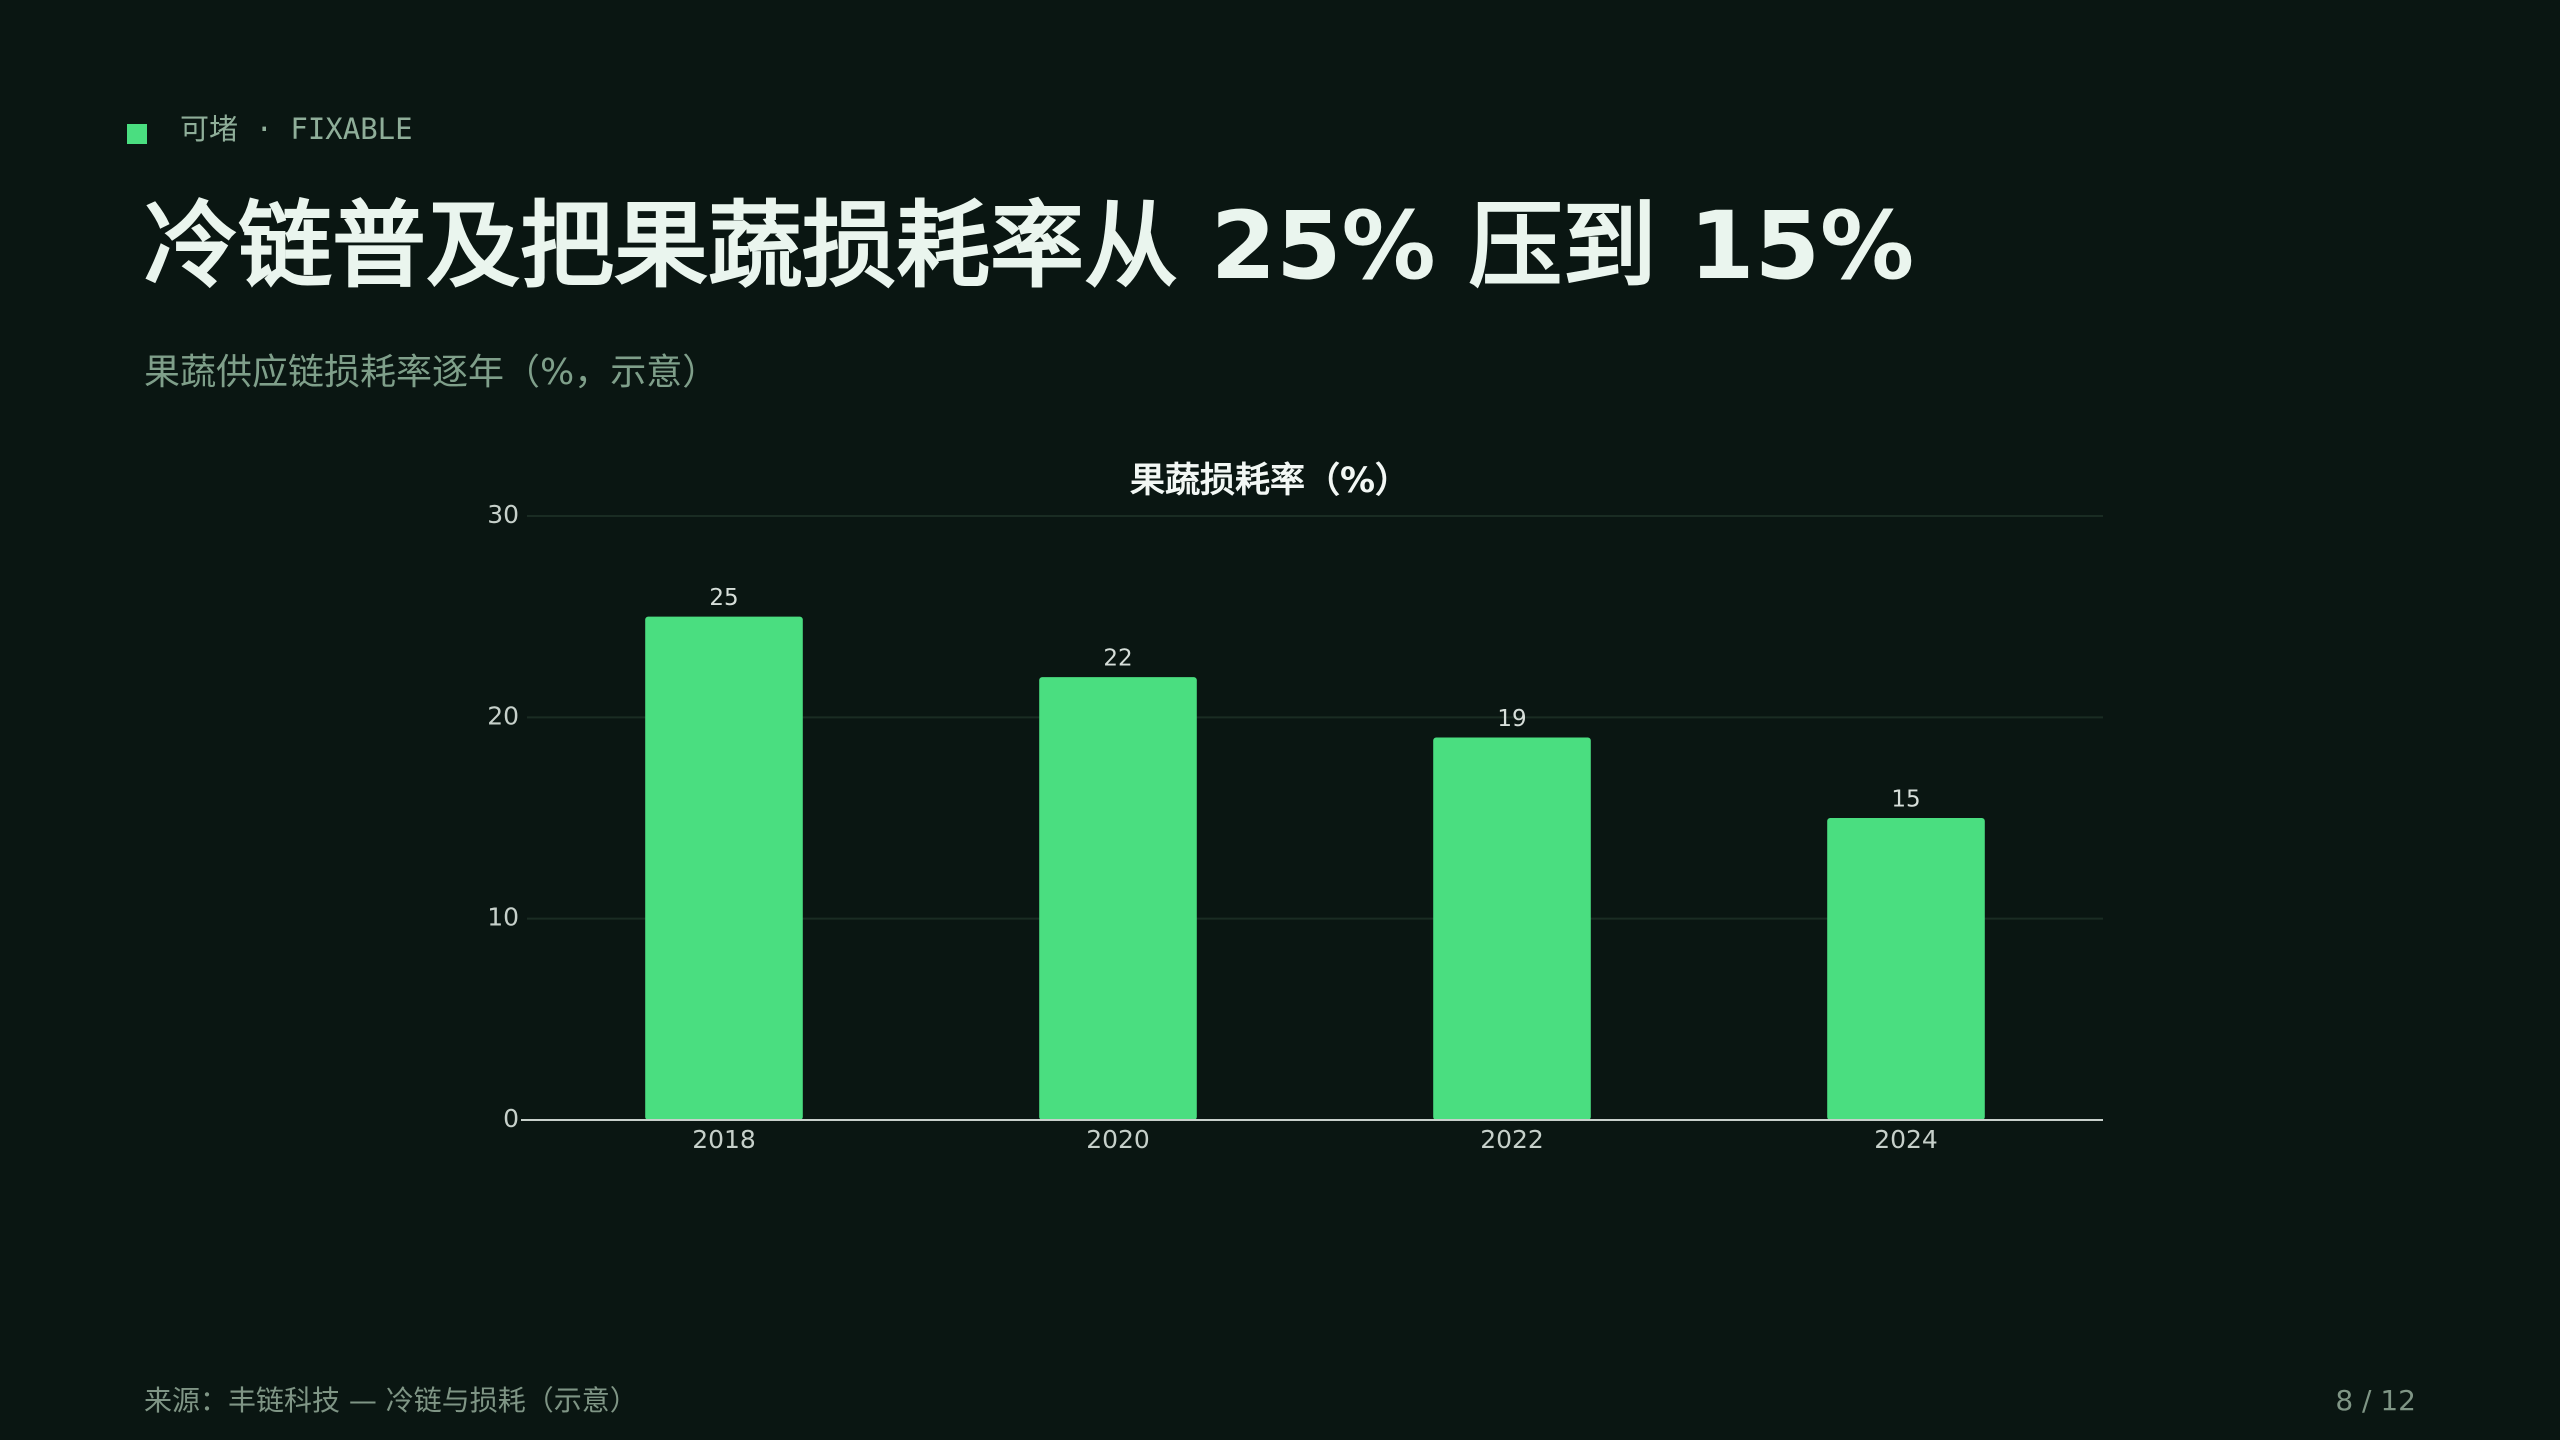 This screenshot has height=1440, width=2560. I want to click on value-label: 25, so click(723, 598).